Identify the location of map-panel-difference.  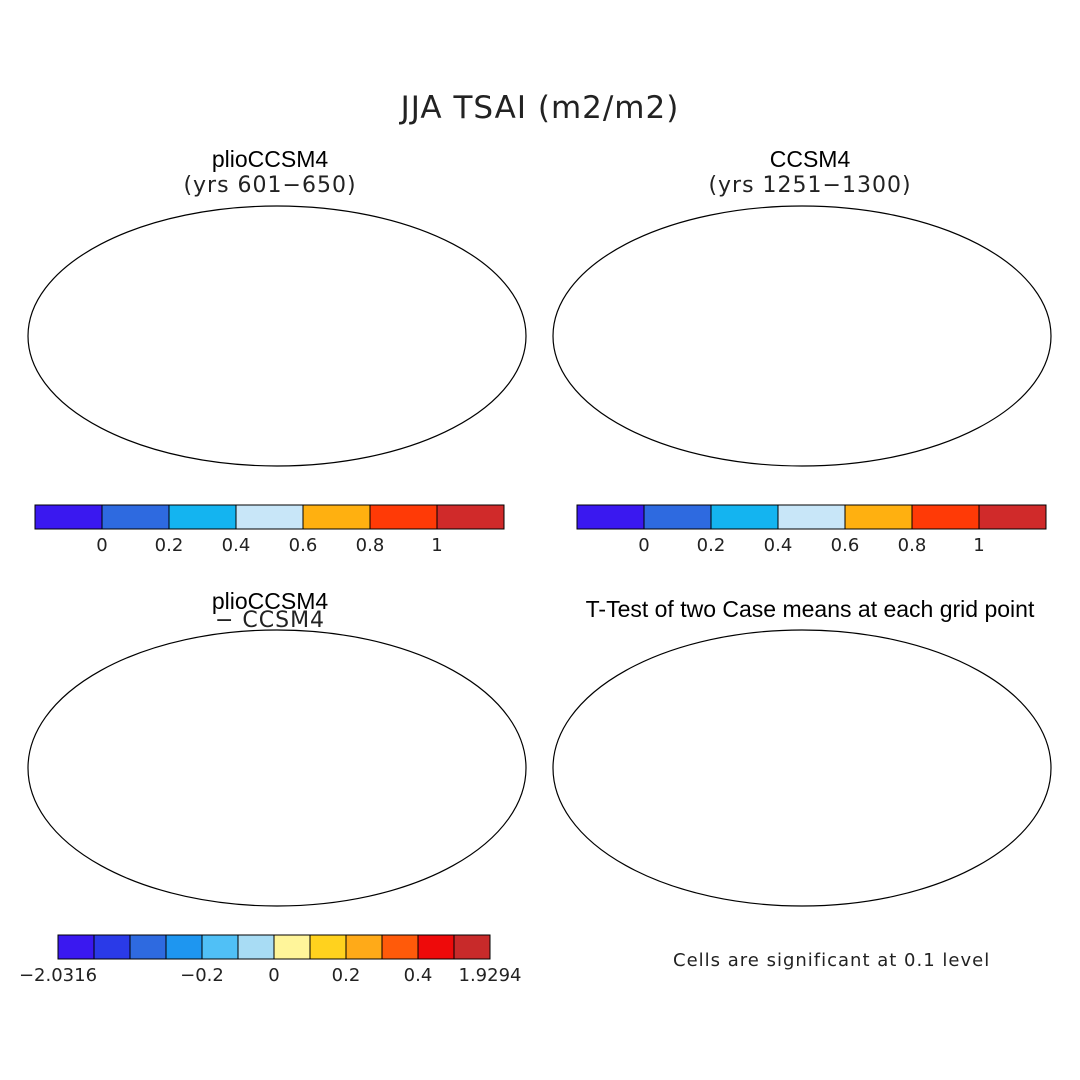
(277, 768).